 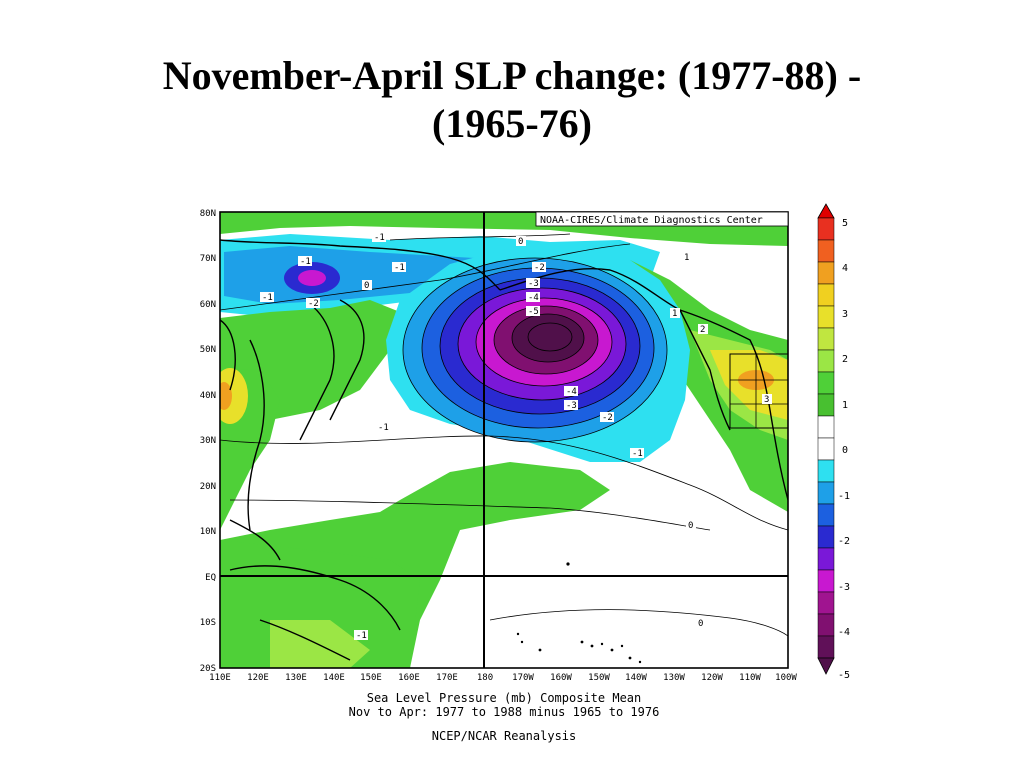 What do you see at coordinates (844, 675) in the screenshot?
I see `colorbar-label: -5` at bounding box center [844, 675].